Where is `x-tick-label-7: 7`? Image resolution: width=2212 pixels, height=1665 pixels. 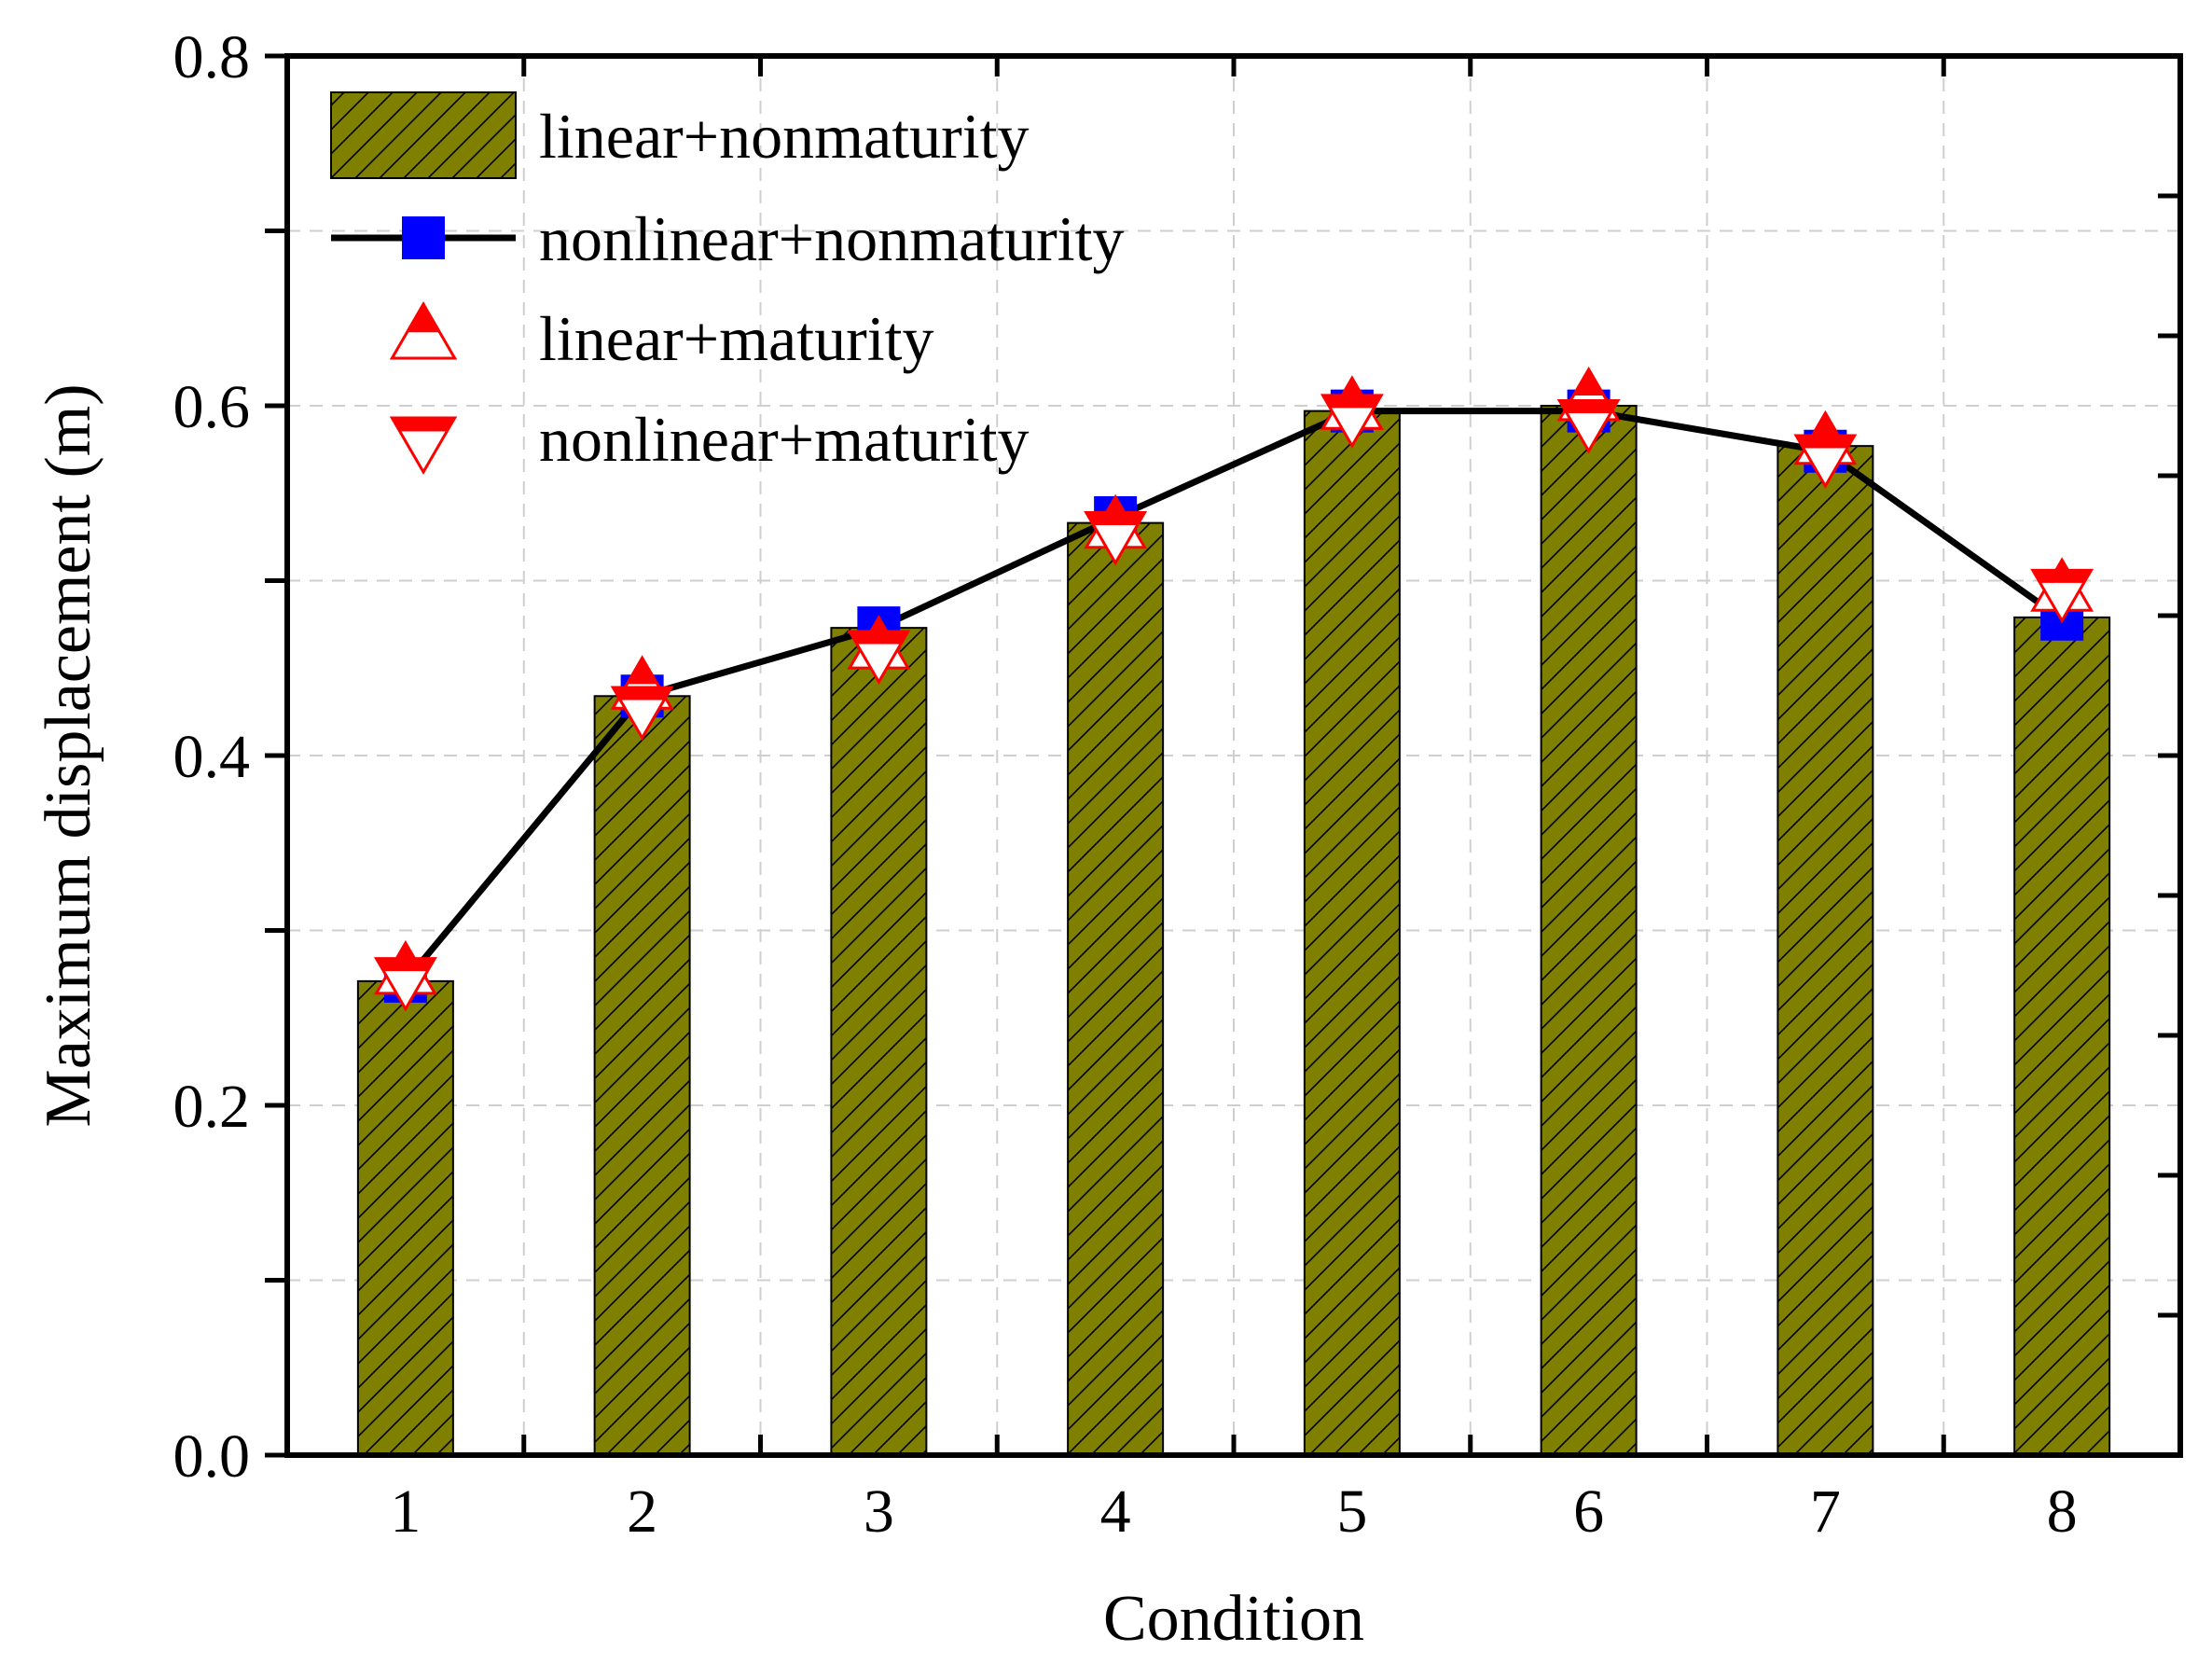
x-tick-label-7: 7 is located at coordinates (1825, 1512).